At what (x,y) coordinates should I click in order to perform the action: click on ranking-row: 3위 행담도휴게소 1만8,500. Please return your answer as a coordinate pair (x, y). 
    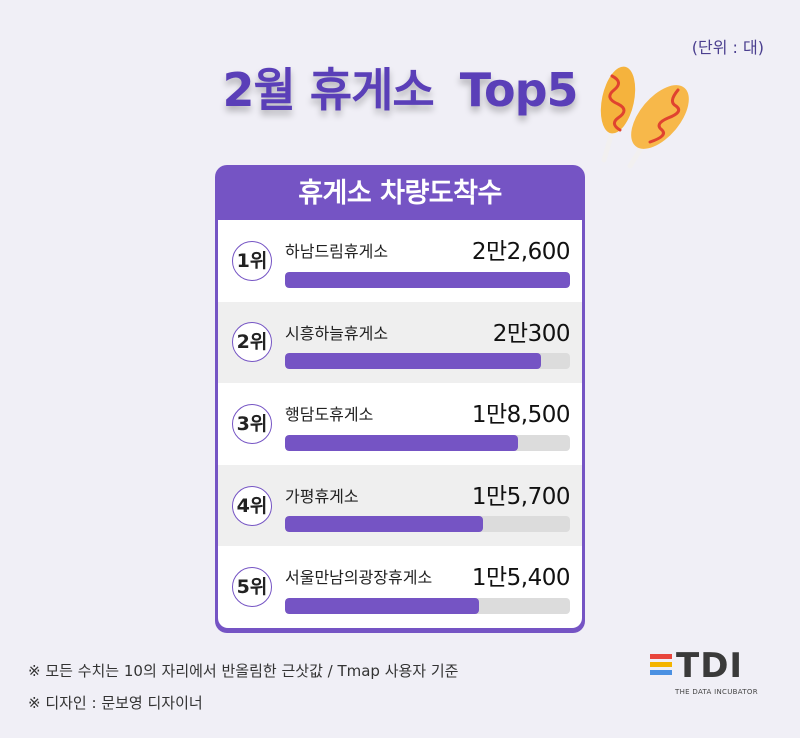
    Looking at the image, I should click on (400, 424).